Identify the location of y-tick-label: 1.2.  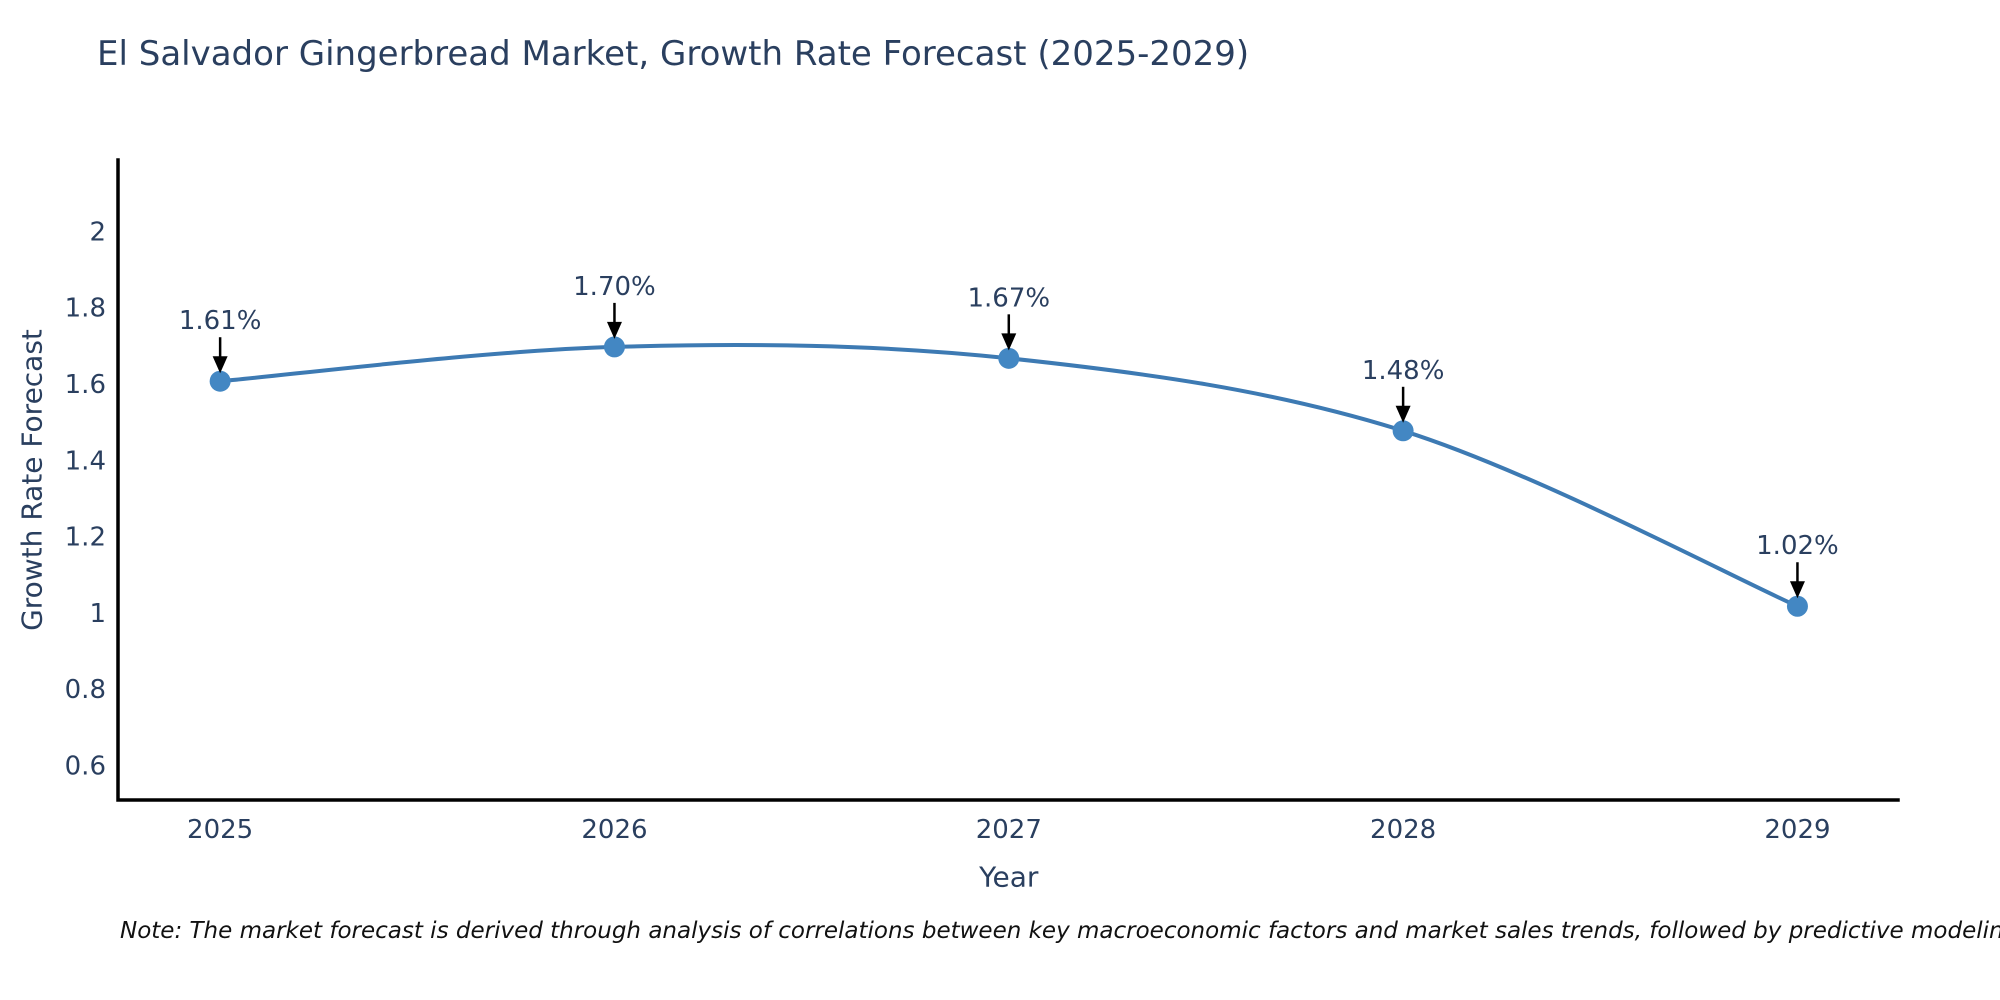
(85, 538).